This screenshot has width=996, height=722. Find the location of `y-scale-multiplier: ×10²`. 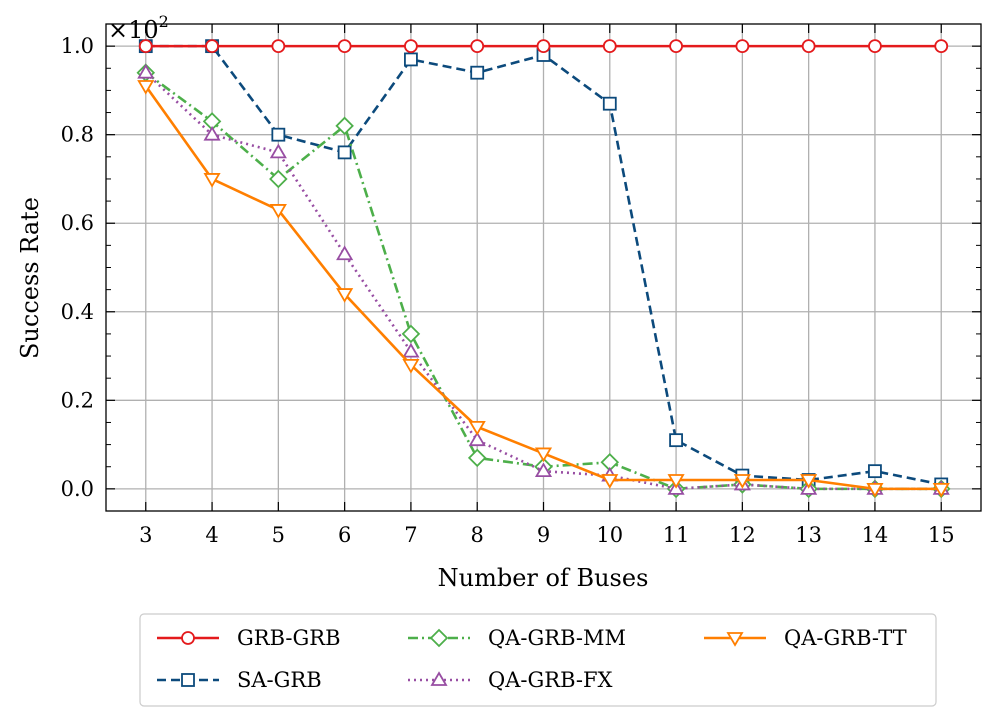

y-scale-multiplier: ×10² is located at coordinates (138, 28).